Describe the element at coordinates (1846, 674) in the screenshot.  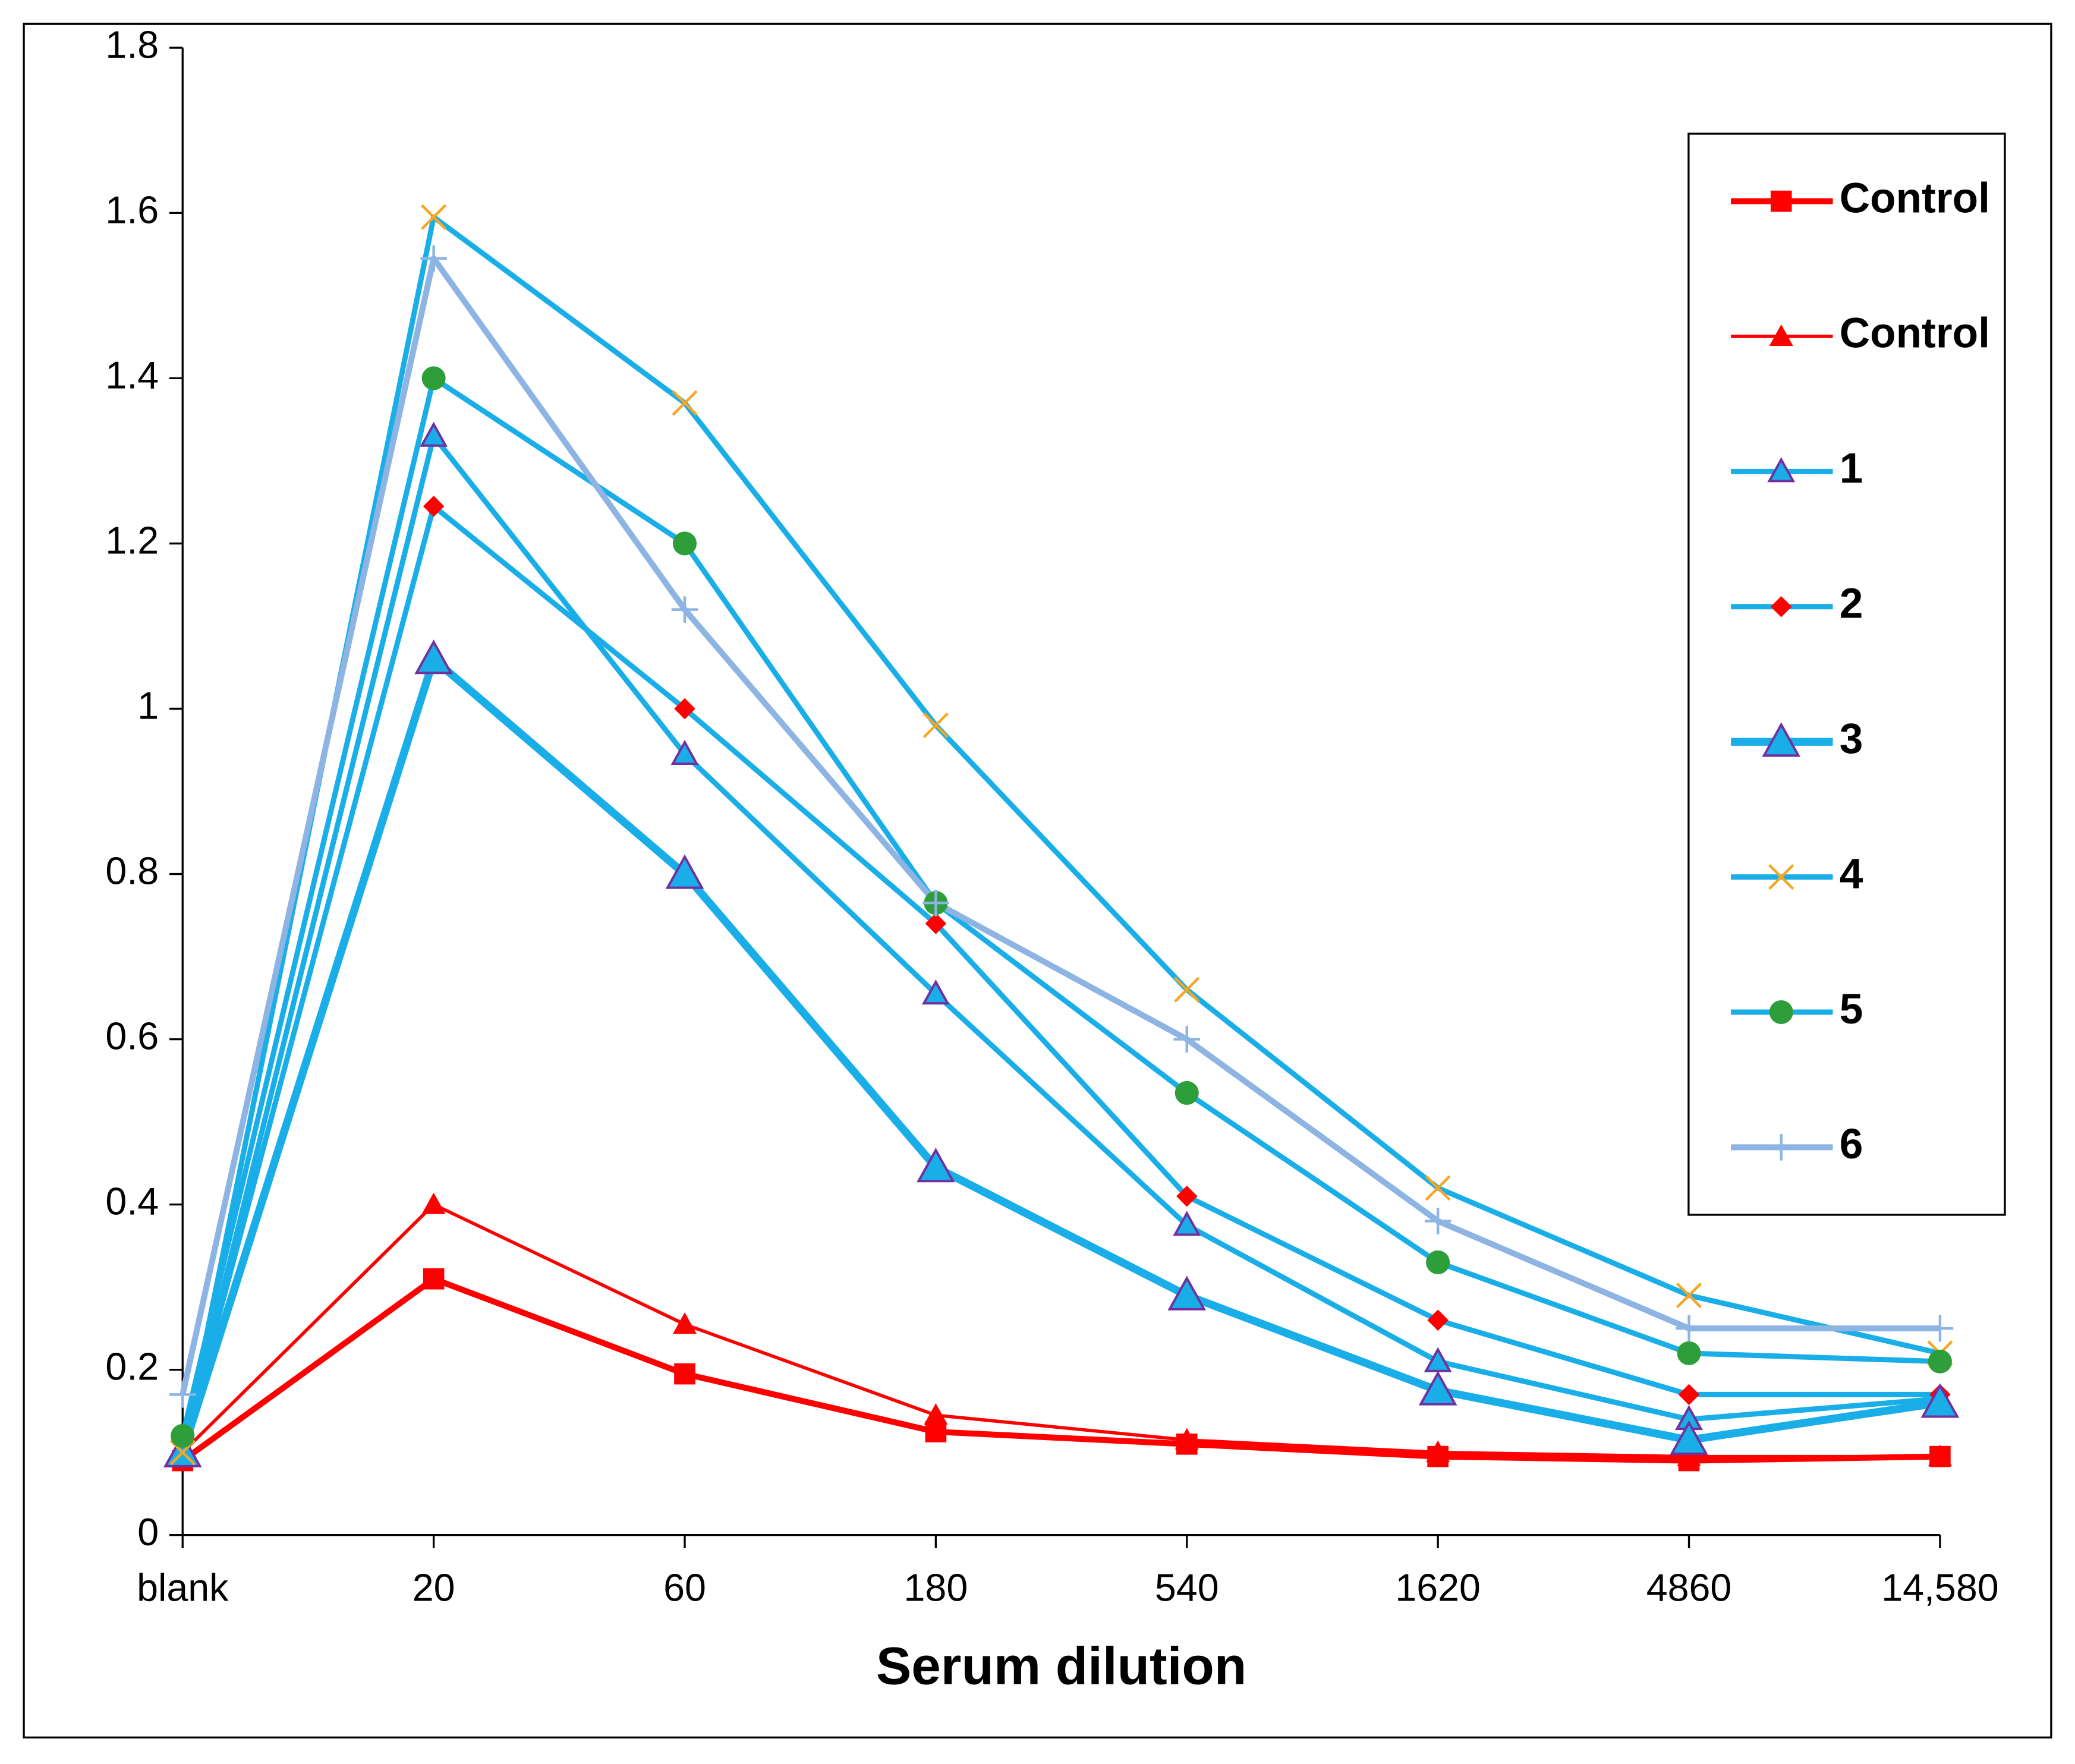
I see `legend-box` at that location.